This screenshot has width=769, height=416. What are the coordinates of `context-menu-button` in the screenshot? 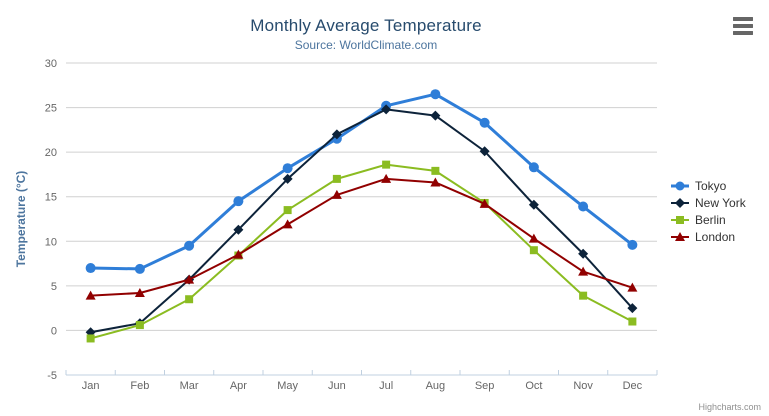 It's located at (743, 26).